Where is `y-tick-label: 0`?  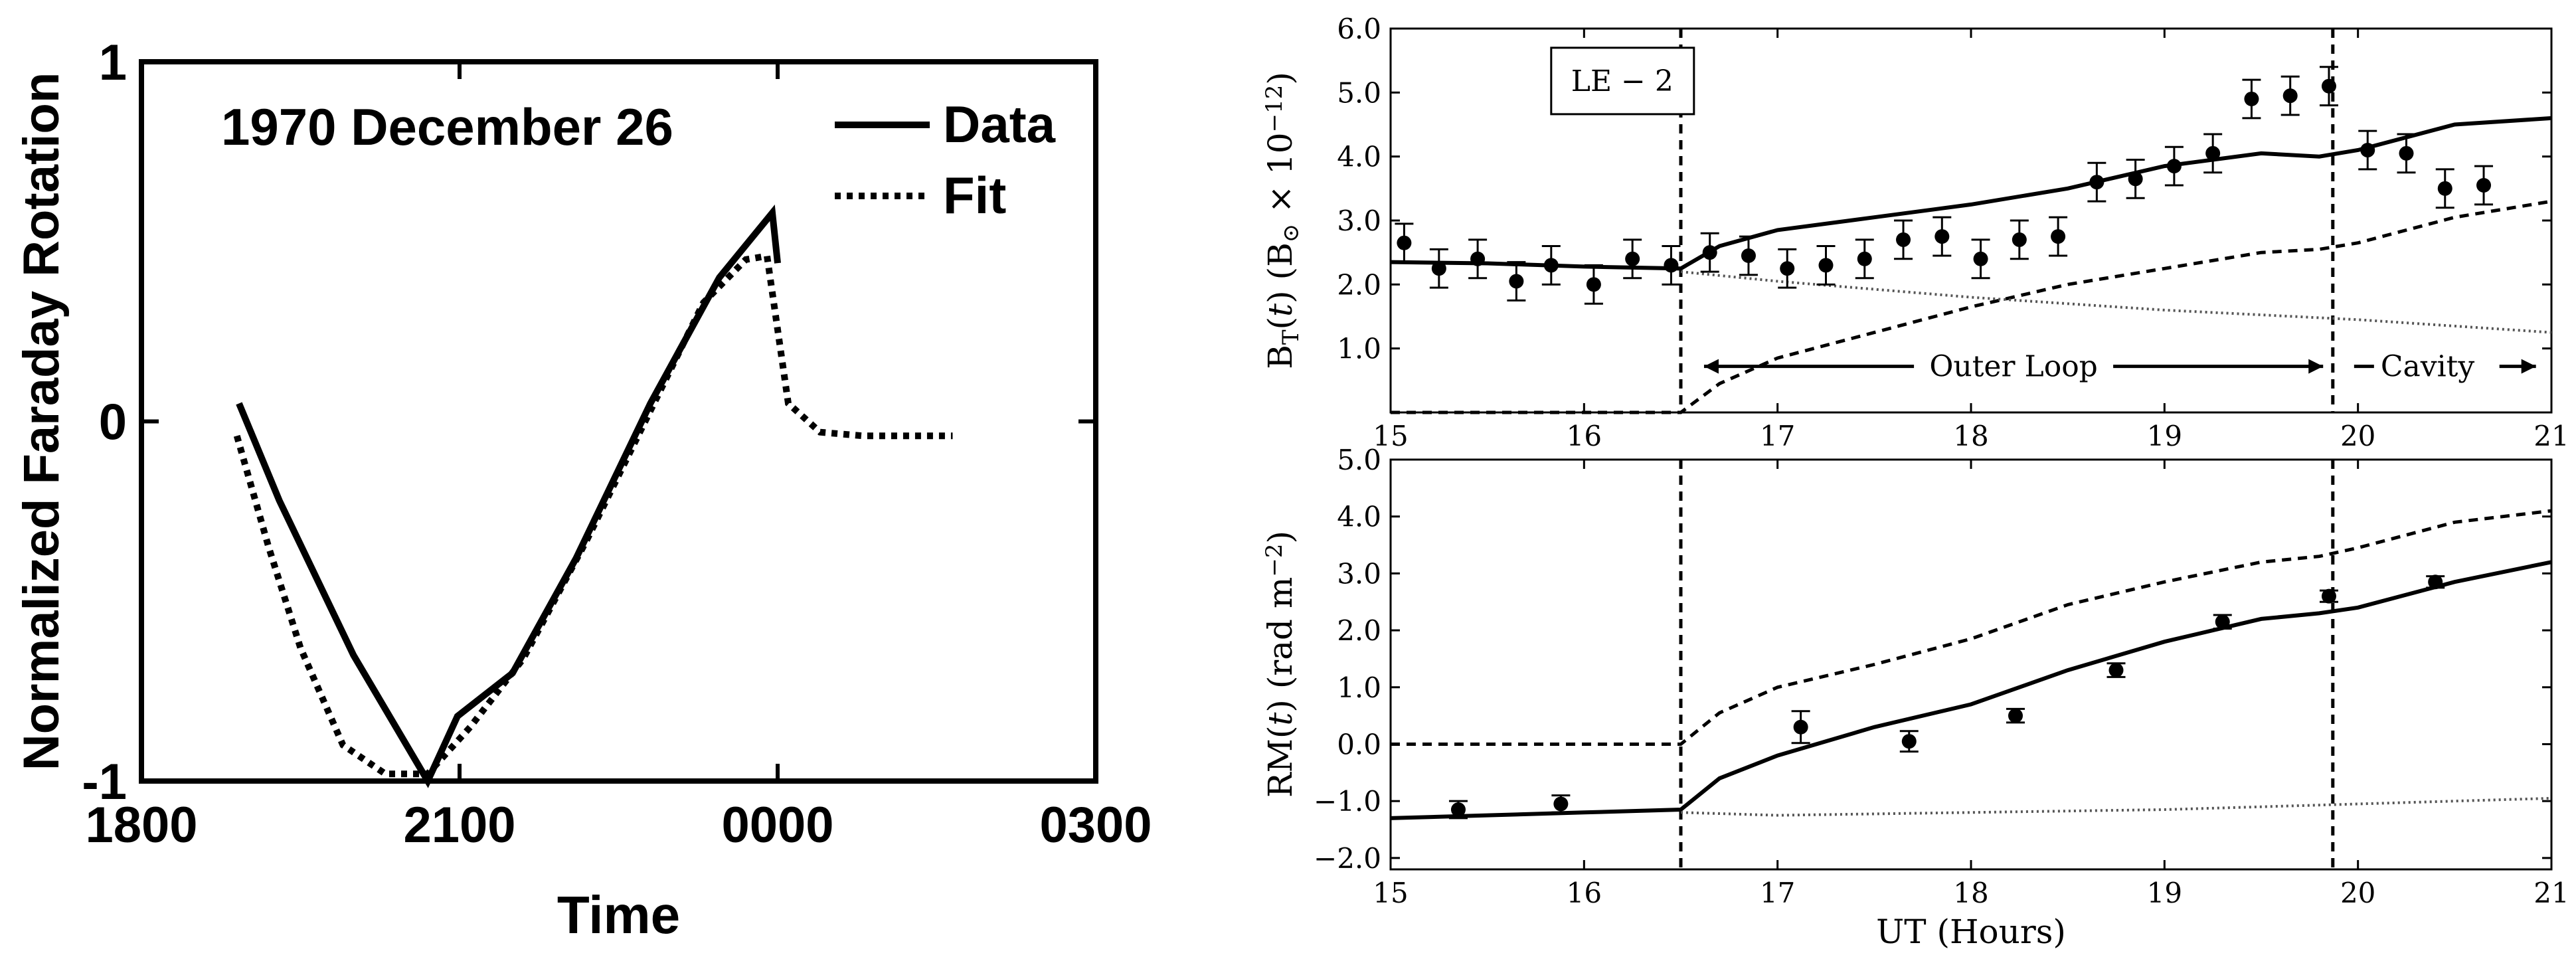
y-tick-label: 0 is located at coordinates (113, 423).